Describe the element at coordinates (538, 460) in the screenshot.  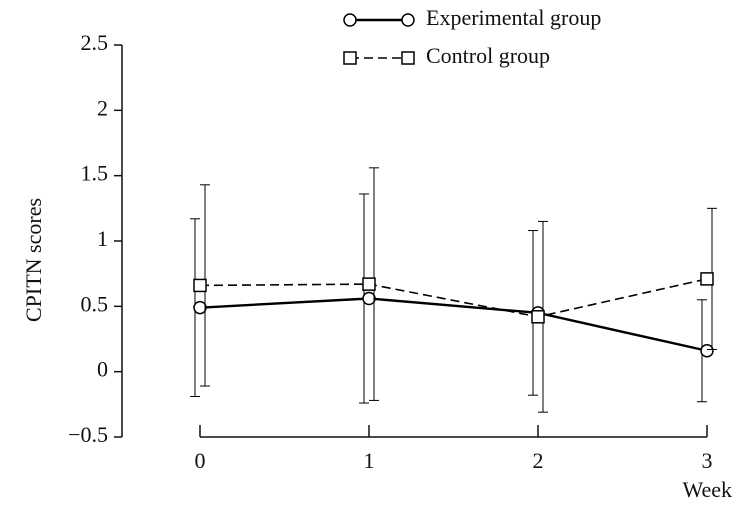
I see `x-tick-label: 2` at that location.